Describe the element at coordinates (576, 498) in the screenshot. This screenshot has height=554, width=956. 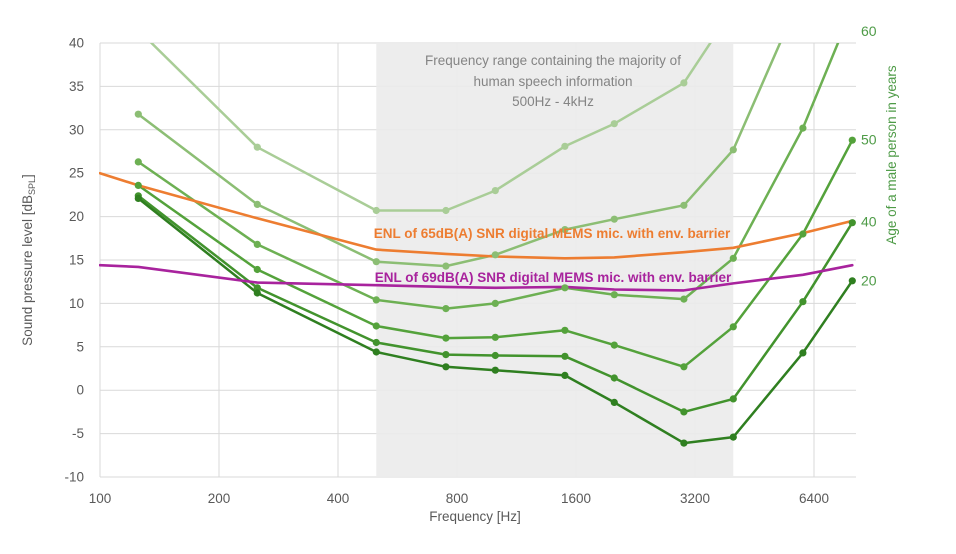
I see `x-tick-1600: 1600` at that location.